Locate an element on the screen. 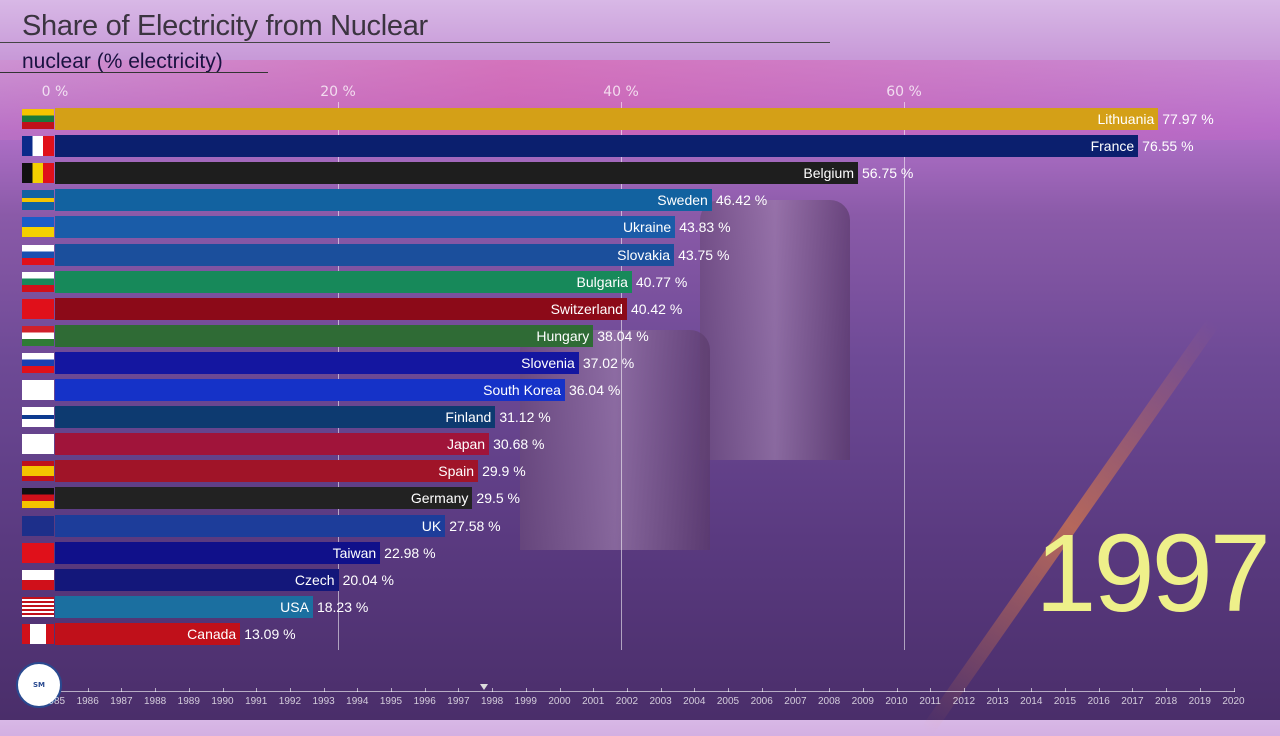  timeline-year-label: 2007 is located at coordinates (795, 701).